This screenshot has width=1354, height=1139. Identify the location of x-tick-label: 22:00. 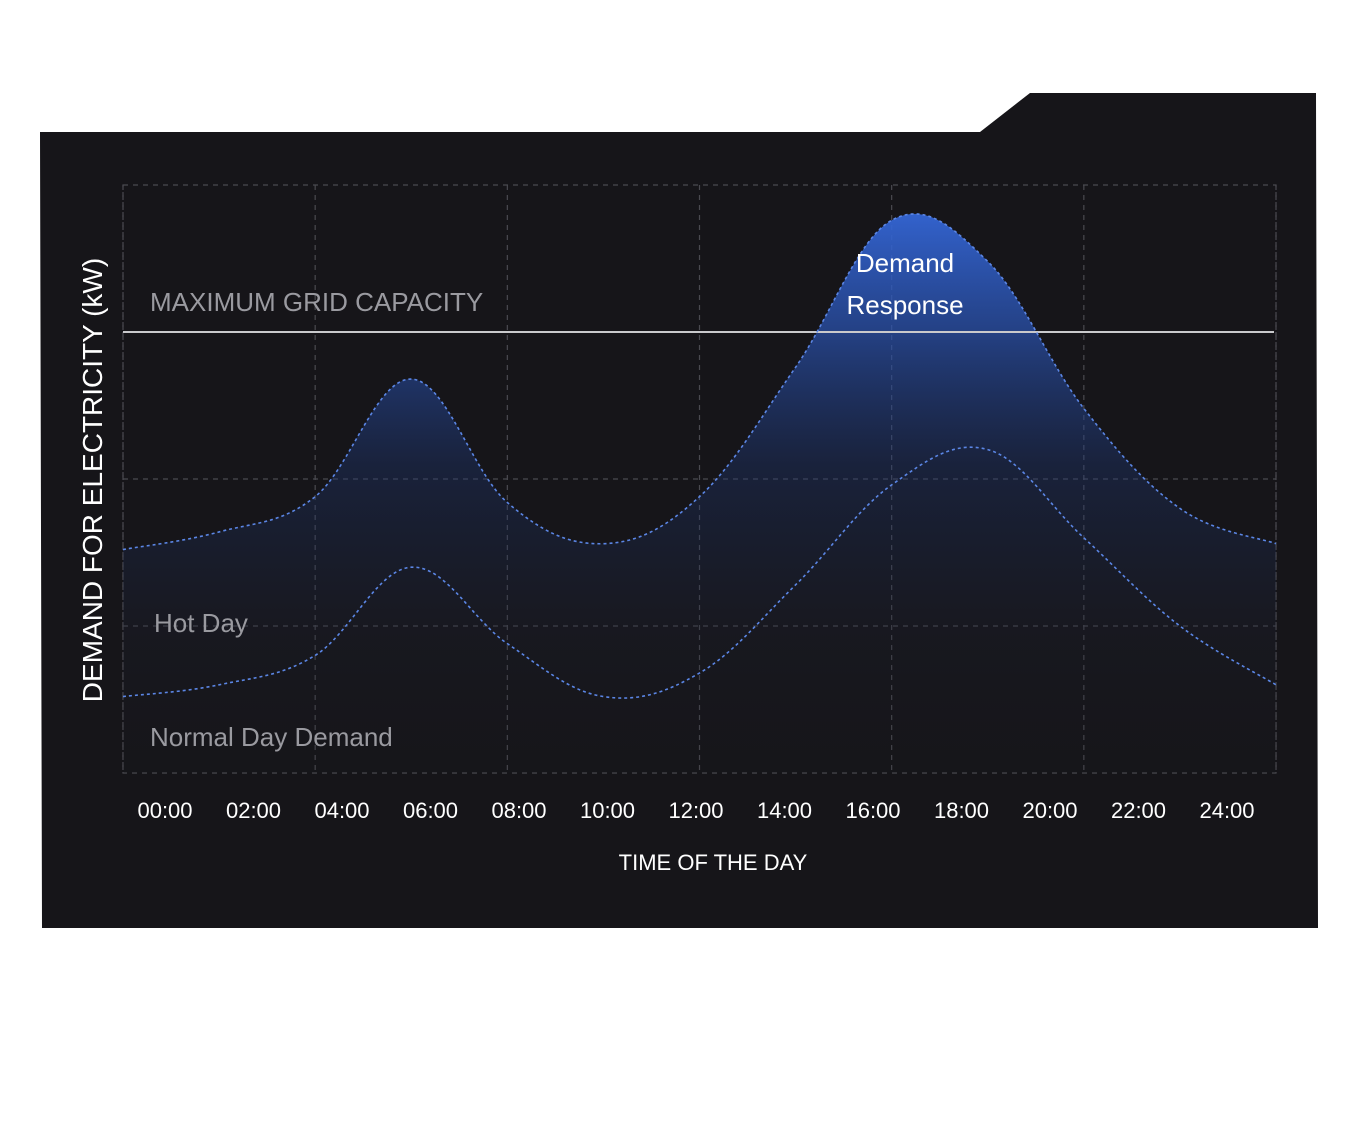
(1138, 810).